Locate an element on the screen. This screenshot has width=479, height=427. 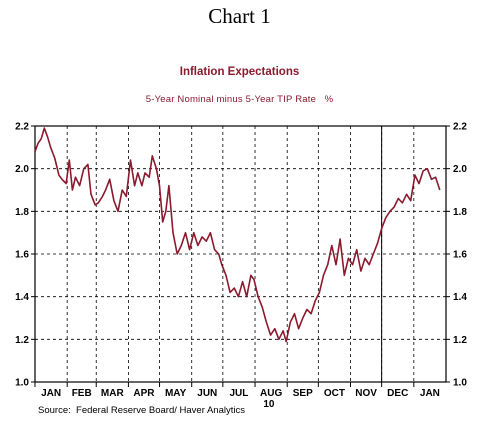
x-tick-label-month: DEC is located at coordinates (397, 393).